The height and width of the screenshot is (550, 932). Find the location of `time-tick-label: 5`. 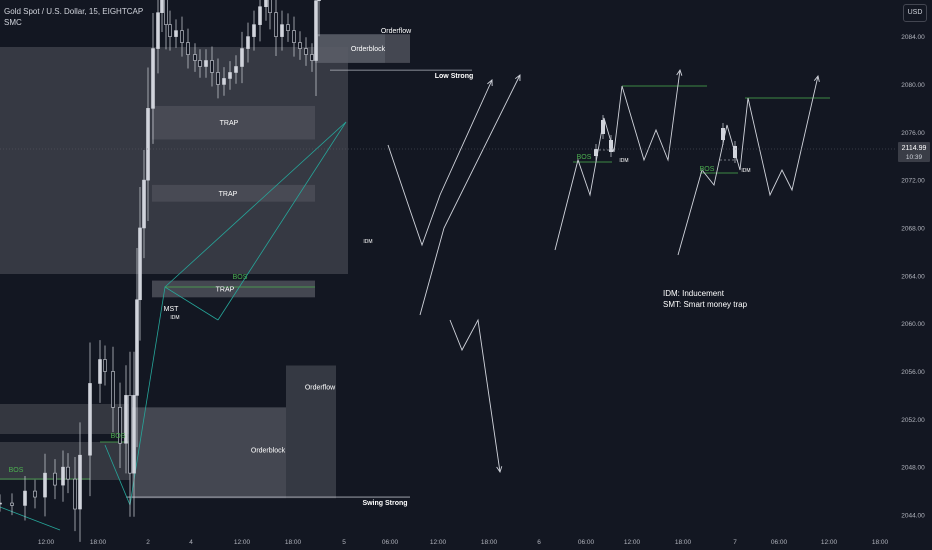

time-tick-label: 5 is located at coordinates (344, 542).